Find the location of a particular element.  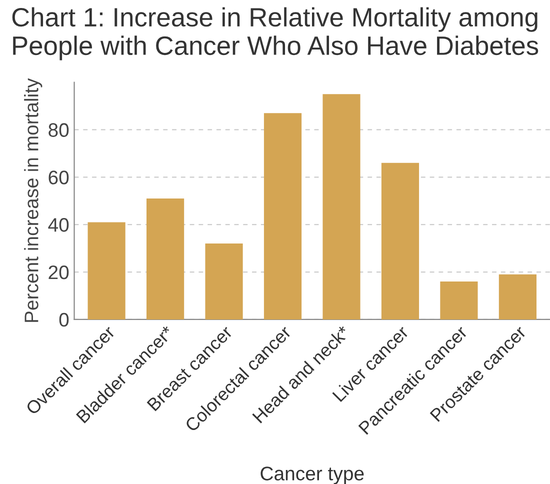

x-axis-title: Cancer type is located at coordinates (312, 475).